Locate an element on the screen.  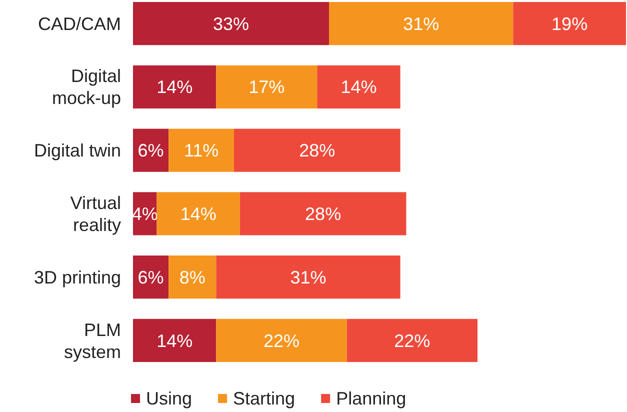
y-tick-label: CAD/CAM is located at coordinates (79, 24).